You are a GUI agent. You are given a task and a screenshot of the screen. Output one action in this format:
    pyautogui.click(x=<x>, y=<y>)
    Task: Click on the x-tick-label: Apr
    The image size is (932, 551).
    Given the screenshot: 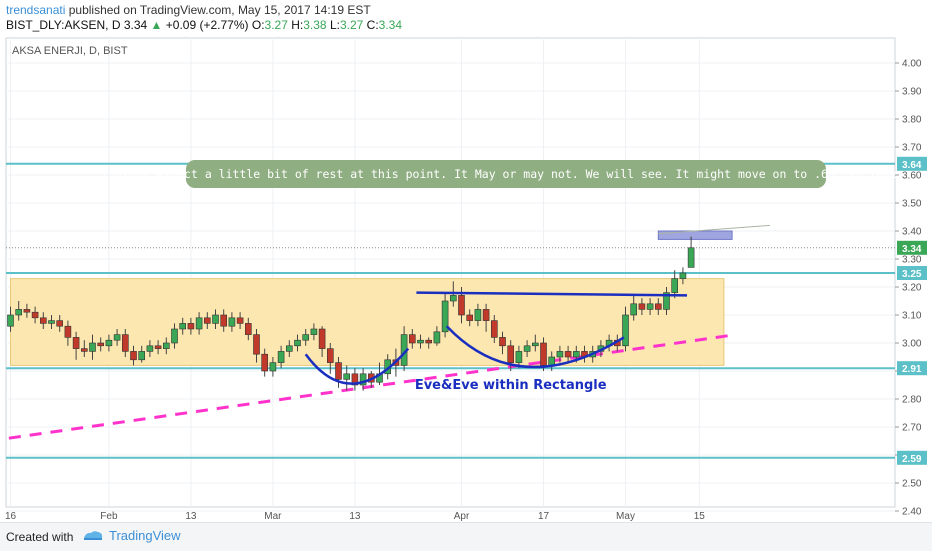 What is the action you would take?
    pyautogui.click(x=462, y=516)
    